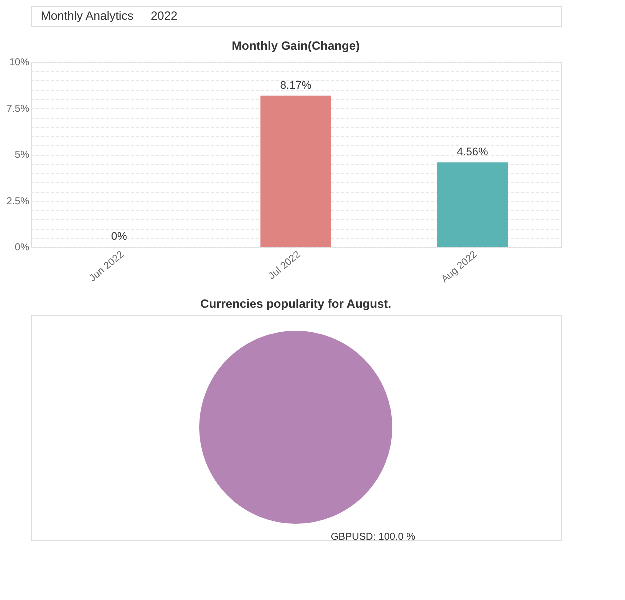 The height and width of the screenshot is (600, 625). Describe the element at coordinates (119, 237) in the screenshot. I see `data-label: 0%` at that location.